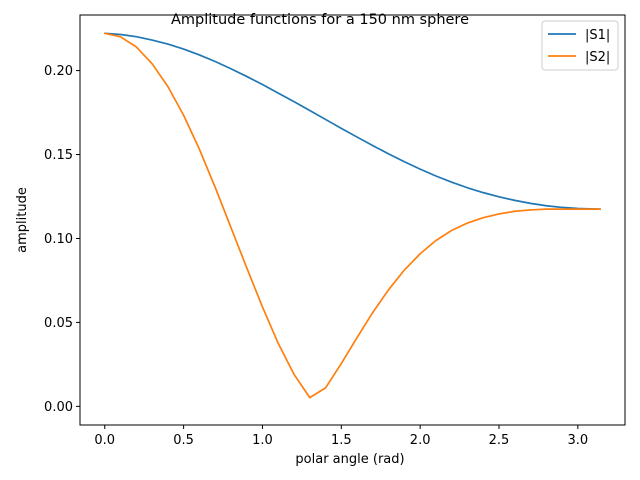 Image resolution: width=640 pixels, height=480 pixels. I want to click on y-axis-label: amplitude, so click(22, 220).